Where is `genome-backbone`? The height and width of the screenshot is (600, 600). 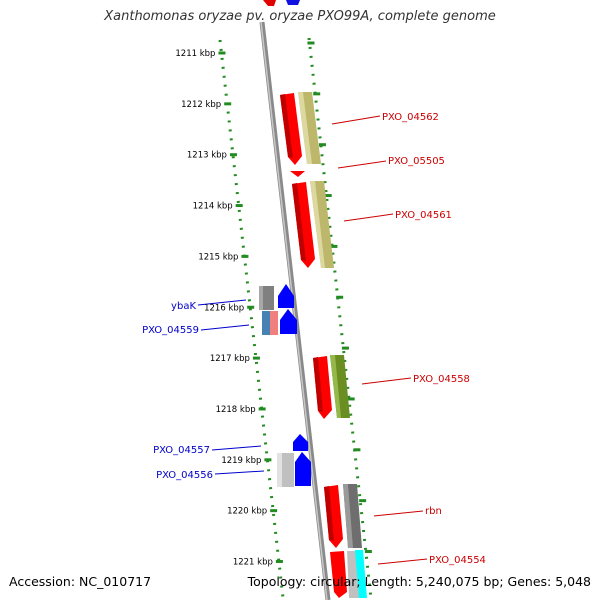 genome-backbone is located at coordinates (295, 310).